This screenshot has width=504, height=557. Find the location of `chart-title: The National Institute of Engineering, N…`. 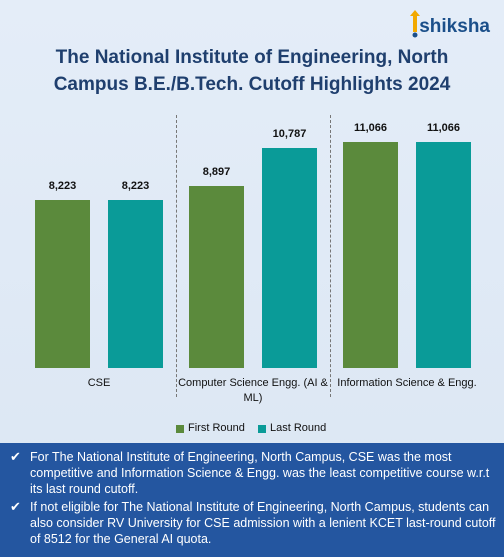

chart-title: The National Institute of Engineering, N… is located at coordinates (252, 71).